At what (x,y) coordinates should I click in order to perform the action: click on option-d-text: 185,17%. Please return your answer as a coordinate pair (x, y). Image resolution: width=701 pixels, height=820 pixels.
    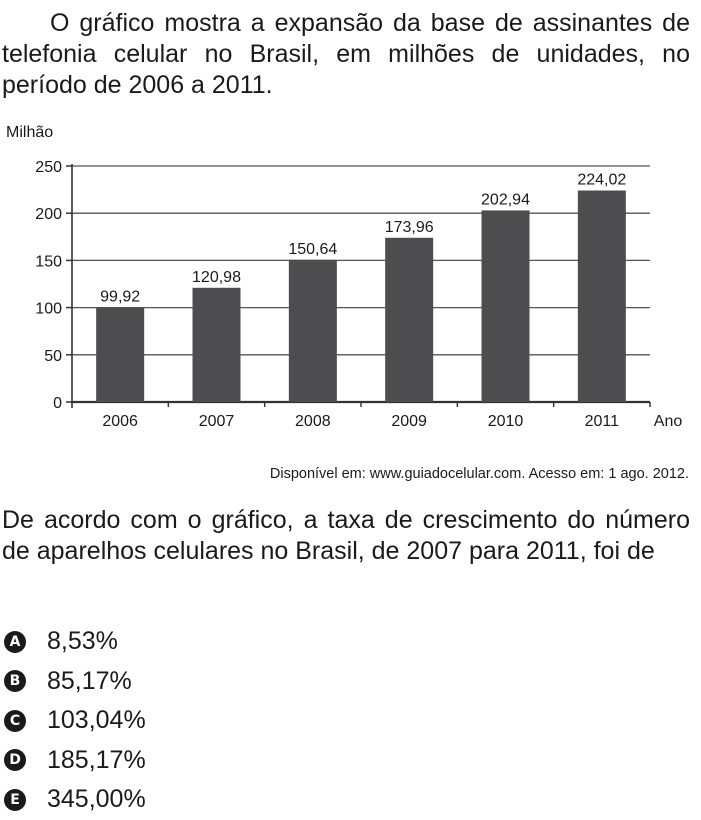
    Looking at the image, I should click on (96, 759).